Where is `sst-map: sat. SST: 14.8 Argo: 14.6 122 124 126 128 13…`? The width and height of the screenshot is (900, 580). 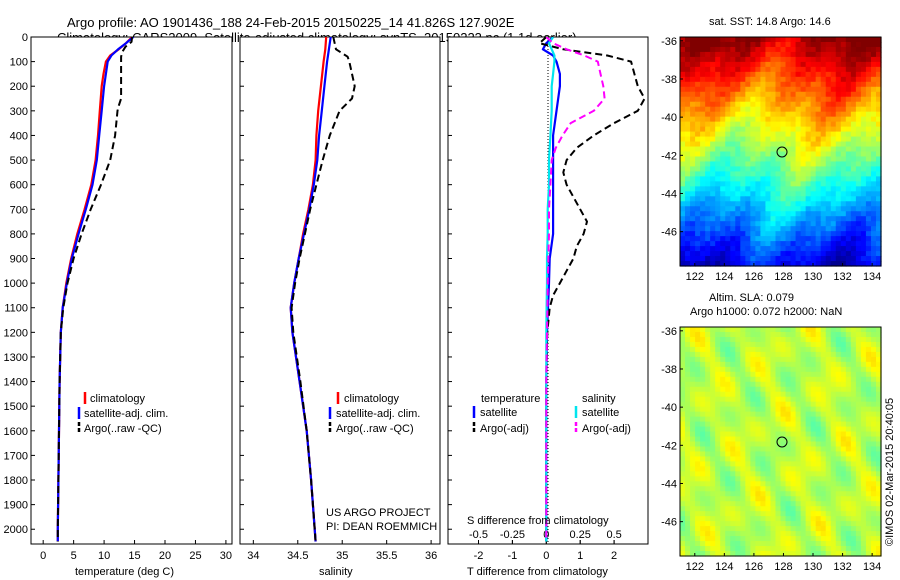
sst-map: sat. SST: 14.8 Argo: 14.6 122 124 126 128 13… is located at coordinates (771, 149).